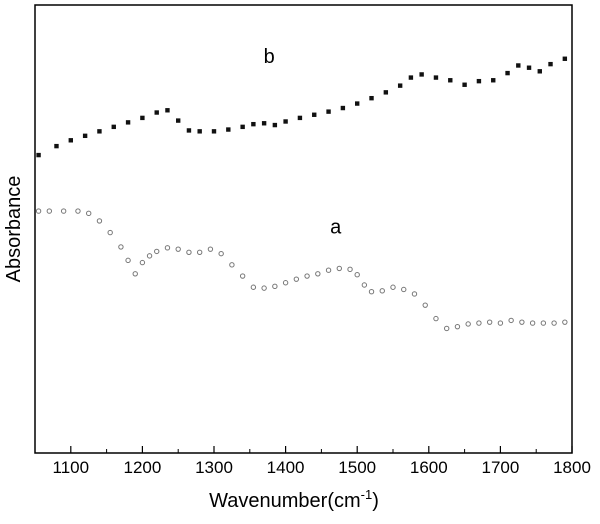  What do you see at coordinates (142, 467) in the screenshot?
I see `x-tick-label: 1200` at bounding box center [142, 467].